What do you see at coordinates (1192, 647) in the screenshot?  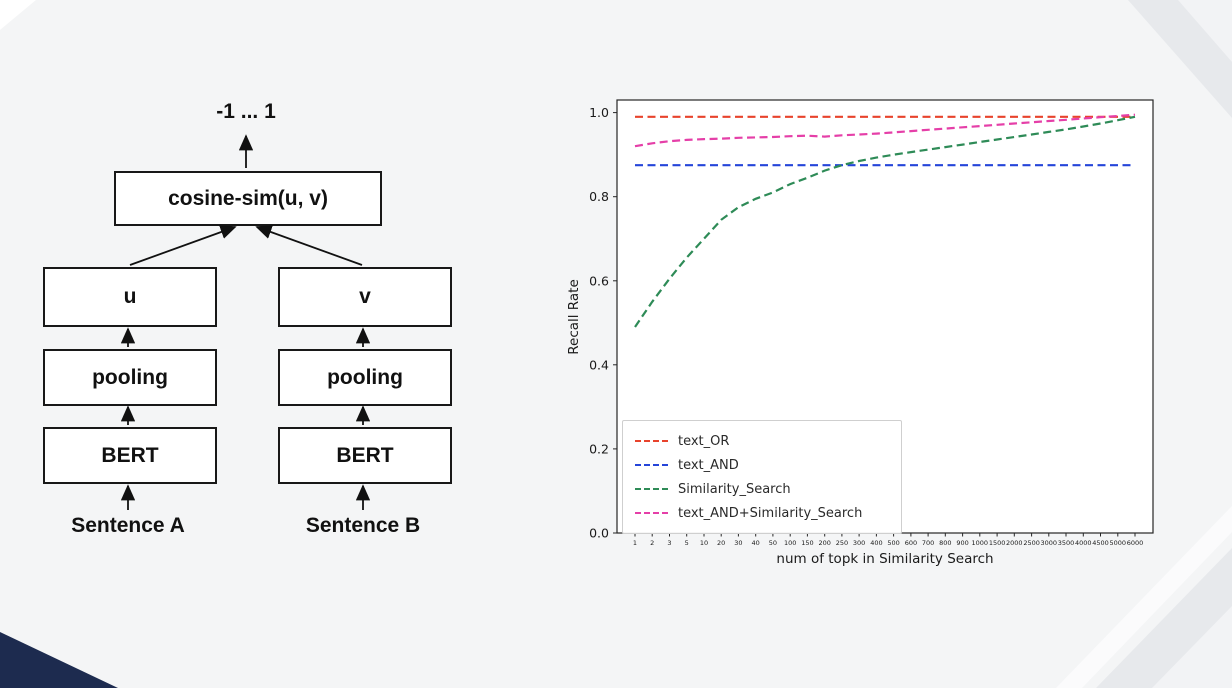 I see `decor-bottom-right-inner` at bounding box center [1192, 647].